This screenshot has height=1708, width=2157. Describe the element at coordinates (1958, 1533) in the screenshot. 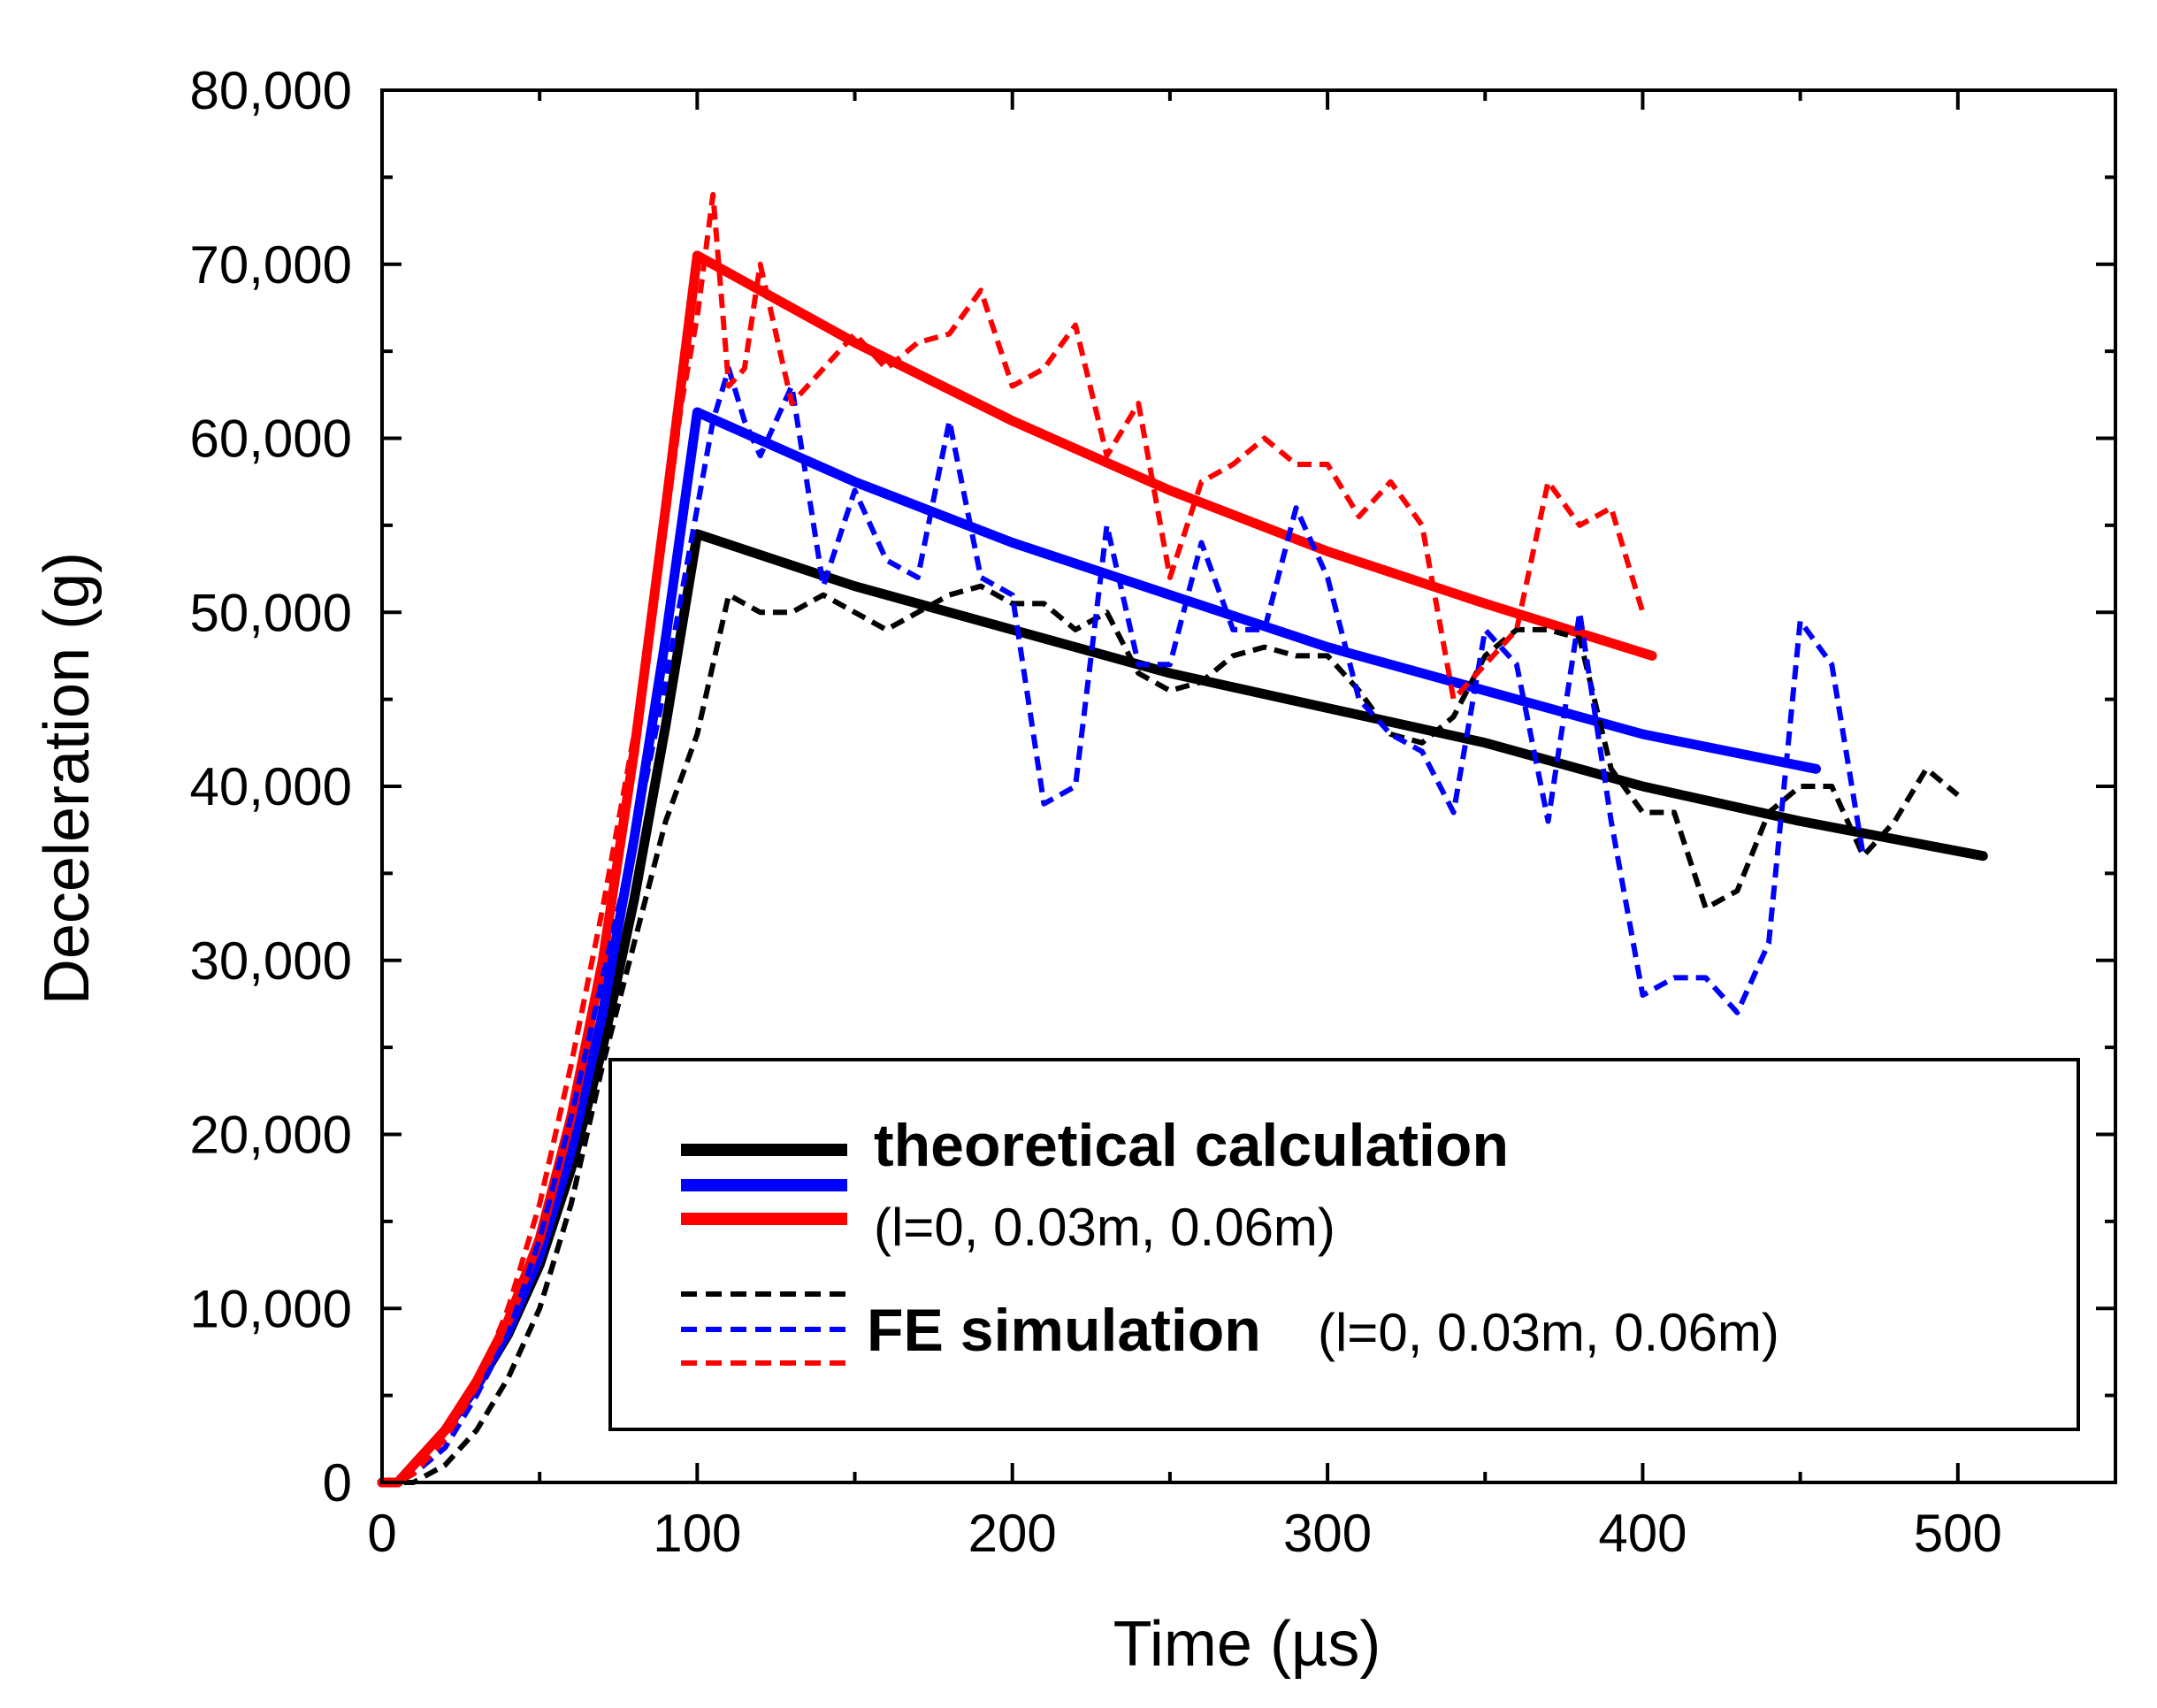

I see `x-tick-label: 500` at that location.